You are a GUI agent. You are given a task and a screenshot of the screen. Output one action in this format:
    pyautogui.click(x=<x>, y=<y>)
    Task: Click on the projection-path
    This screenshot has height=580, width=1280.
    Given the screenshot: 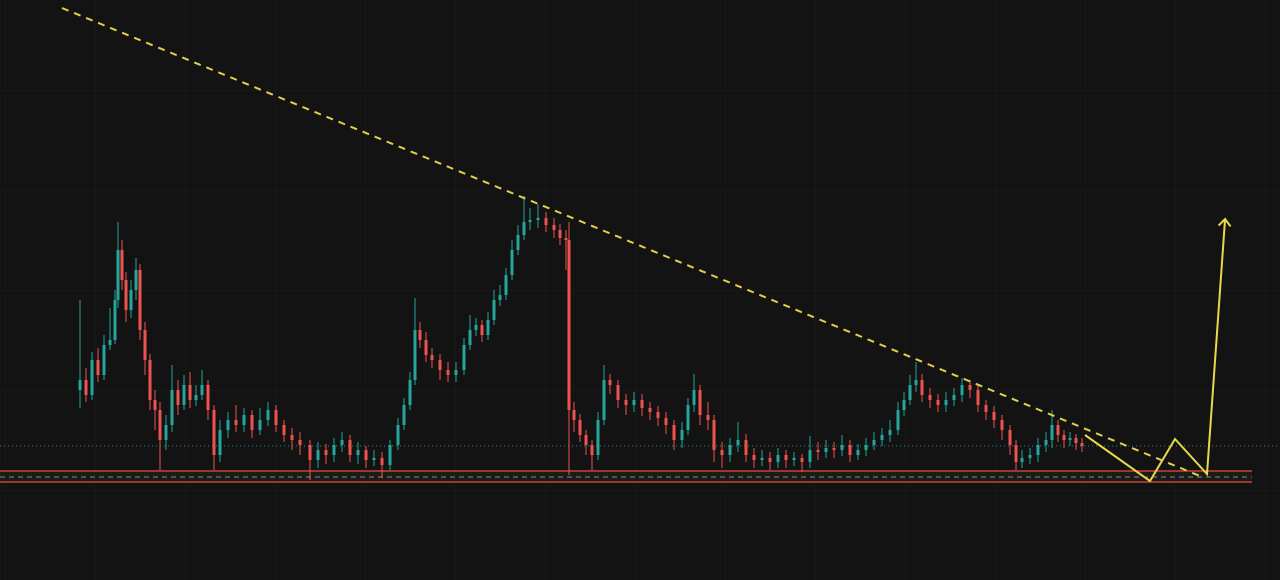 What is the action you would take?
    pyautogui.click(x=1158, y=350)
    